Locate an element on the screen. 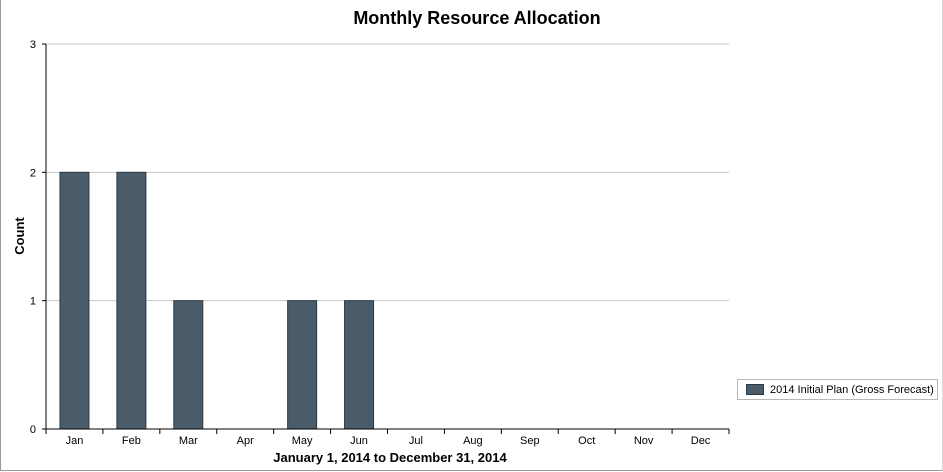 This screenshot has width=943, height=472. legend-label: 2014 Initial Plan (Gross Forecast) is located at coordinates (852, 389).